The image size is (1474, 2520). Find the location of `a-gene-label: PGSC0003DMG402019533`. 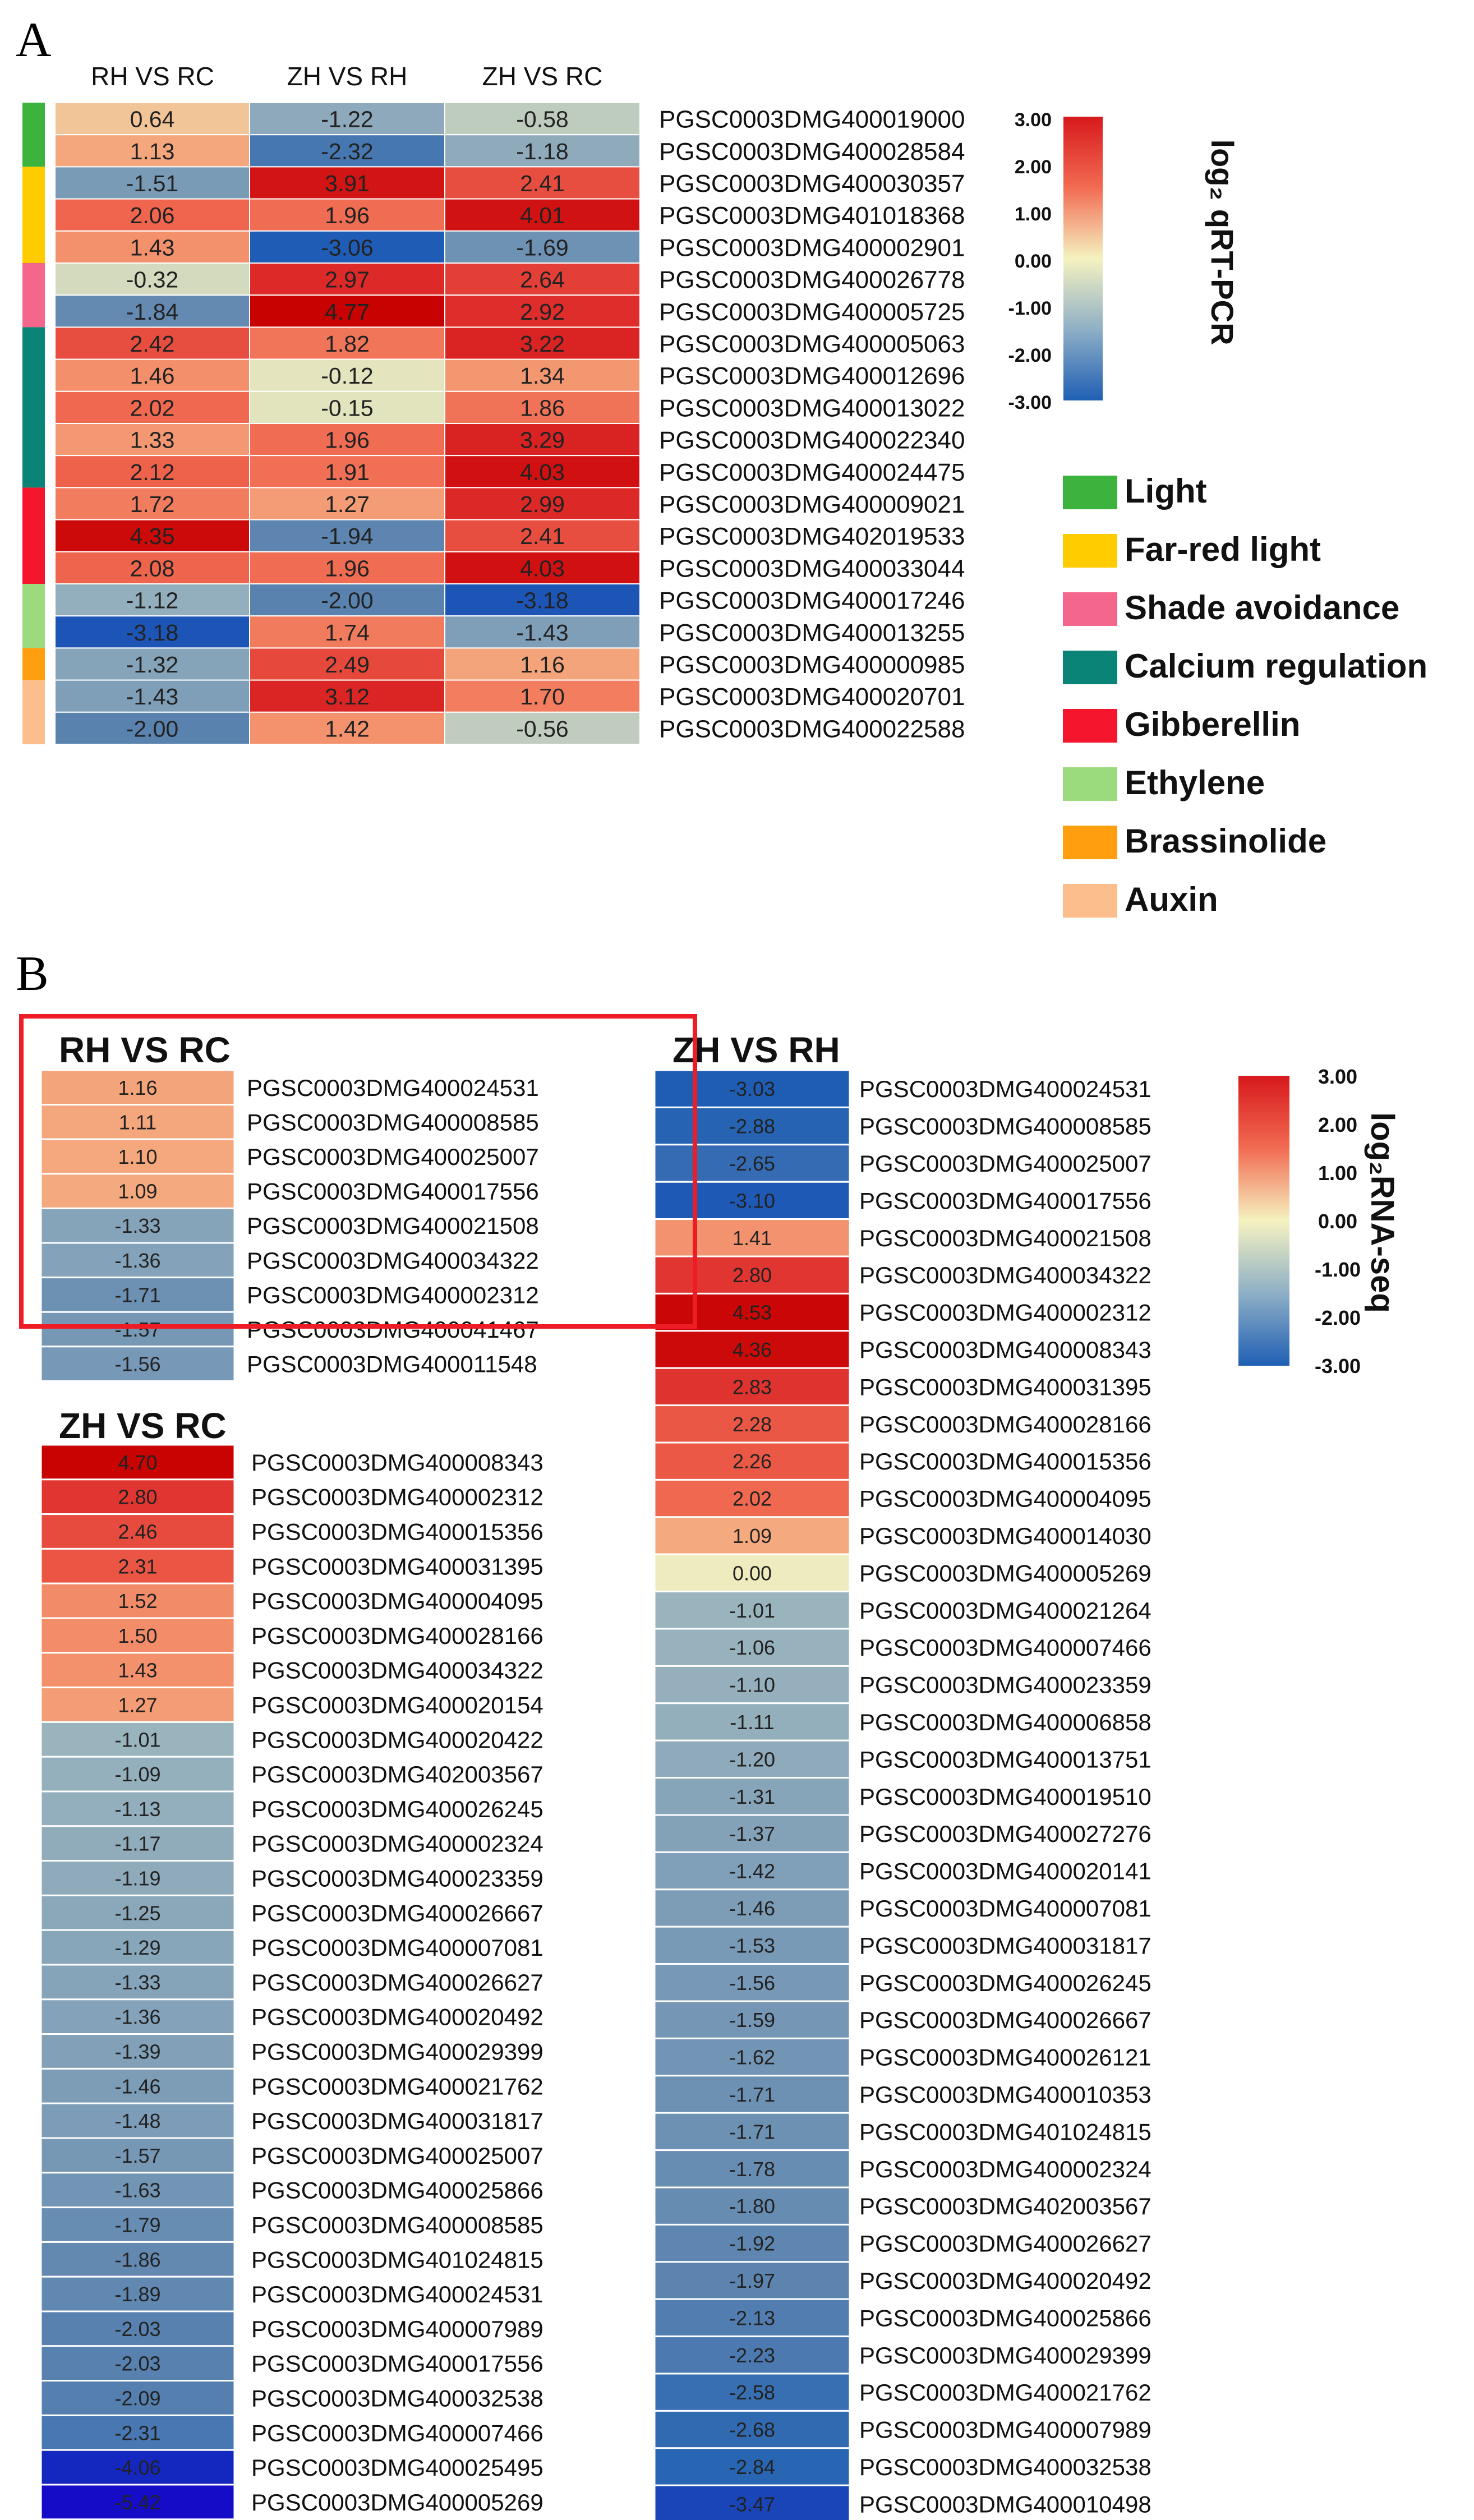

a-gene-label: PGSC0003DMG402019533 is located at coordinates (812, 536).